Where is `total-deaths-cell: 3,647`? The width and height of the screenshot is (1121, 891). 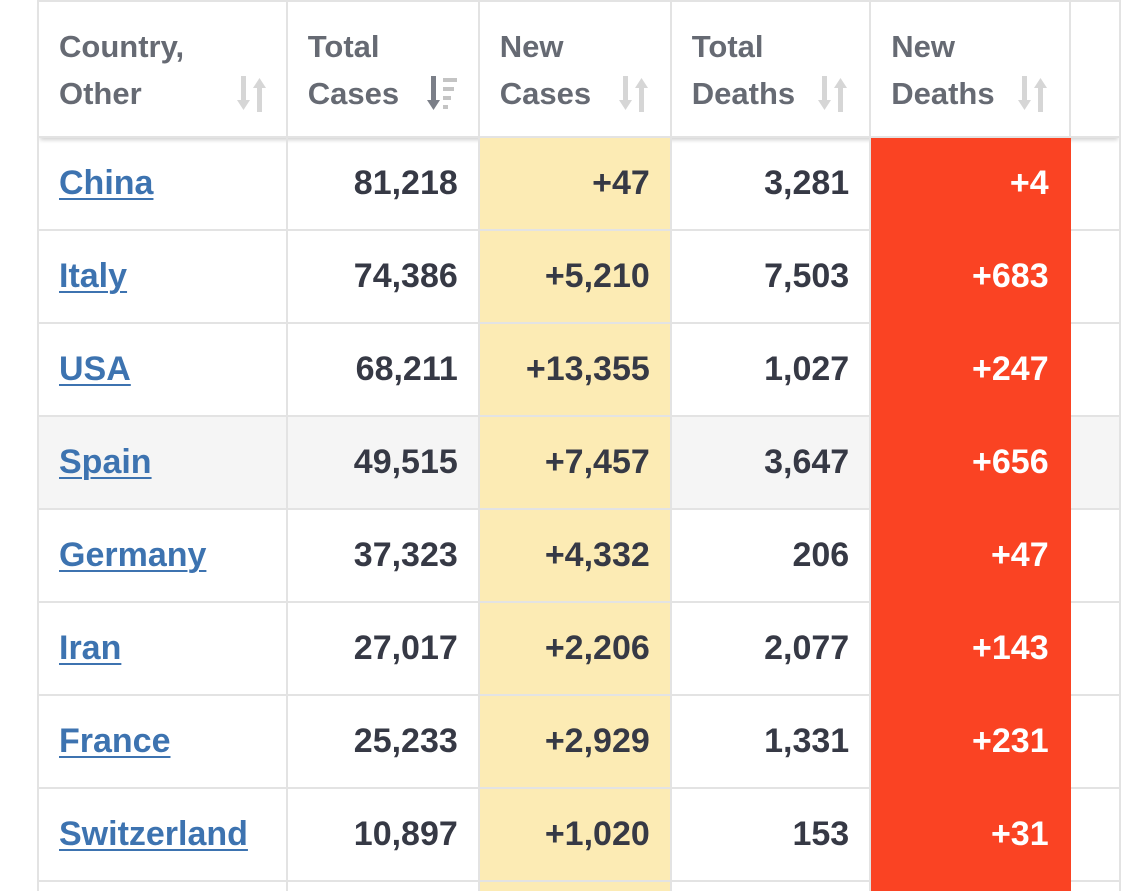 total-deaths-cell: 3,647 is located at coordinates (770, 462).